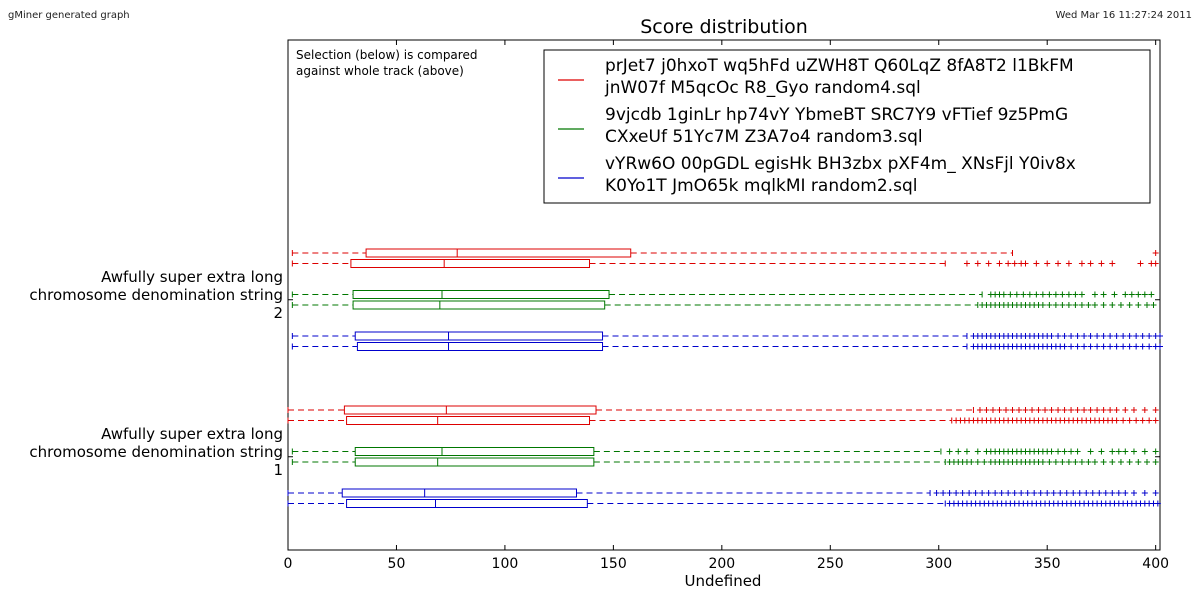  I want to click on x-axis-label: Undefined, so click(723, 581).